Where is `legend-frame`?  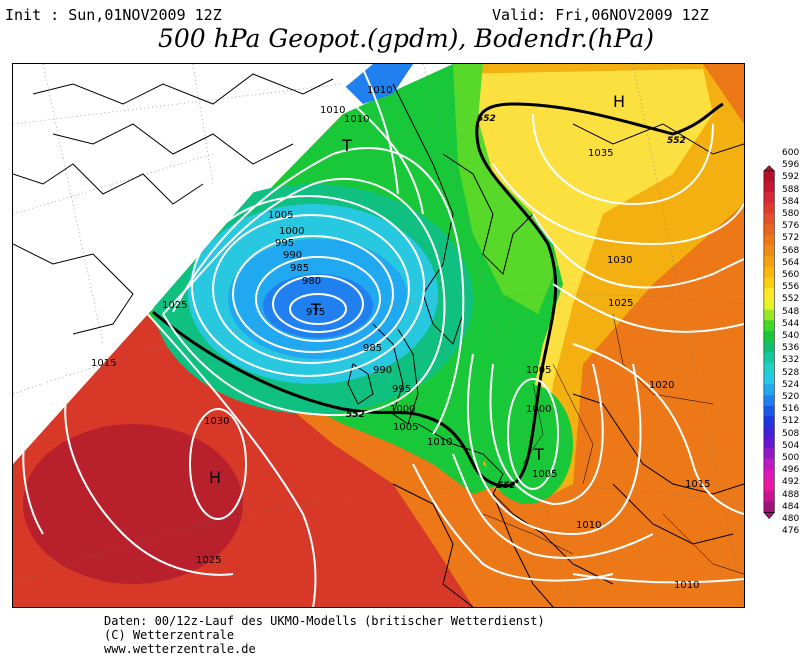 legend-frame is located at coordinates (769, 341).